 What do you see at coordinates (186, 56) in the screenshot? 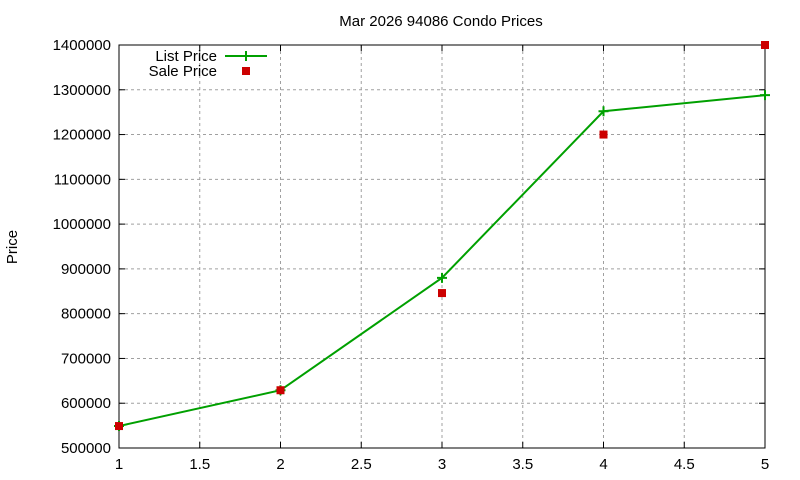
I see `legend-label: List Price` at bounding box center [186, 56].